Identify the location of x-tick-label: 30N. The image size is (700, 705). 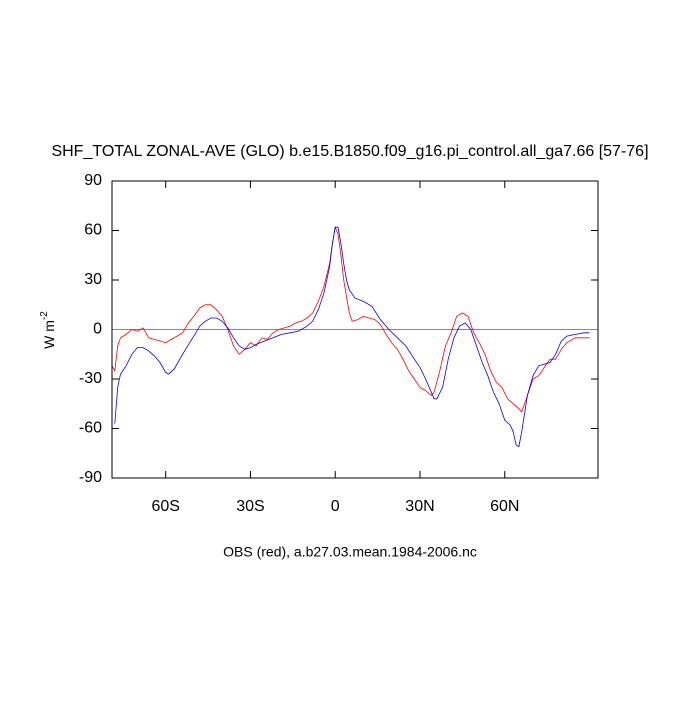
(419, 506).